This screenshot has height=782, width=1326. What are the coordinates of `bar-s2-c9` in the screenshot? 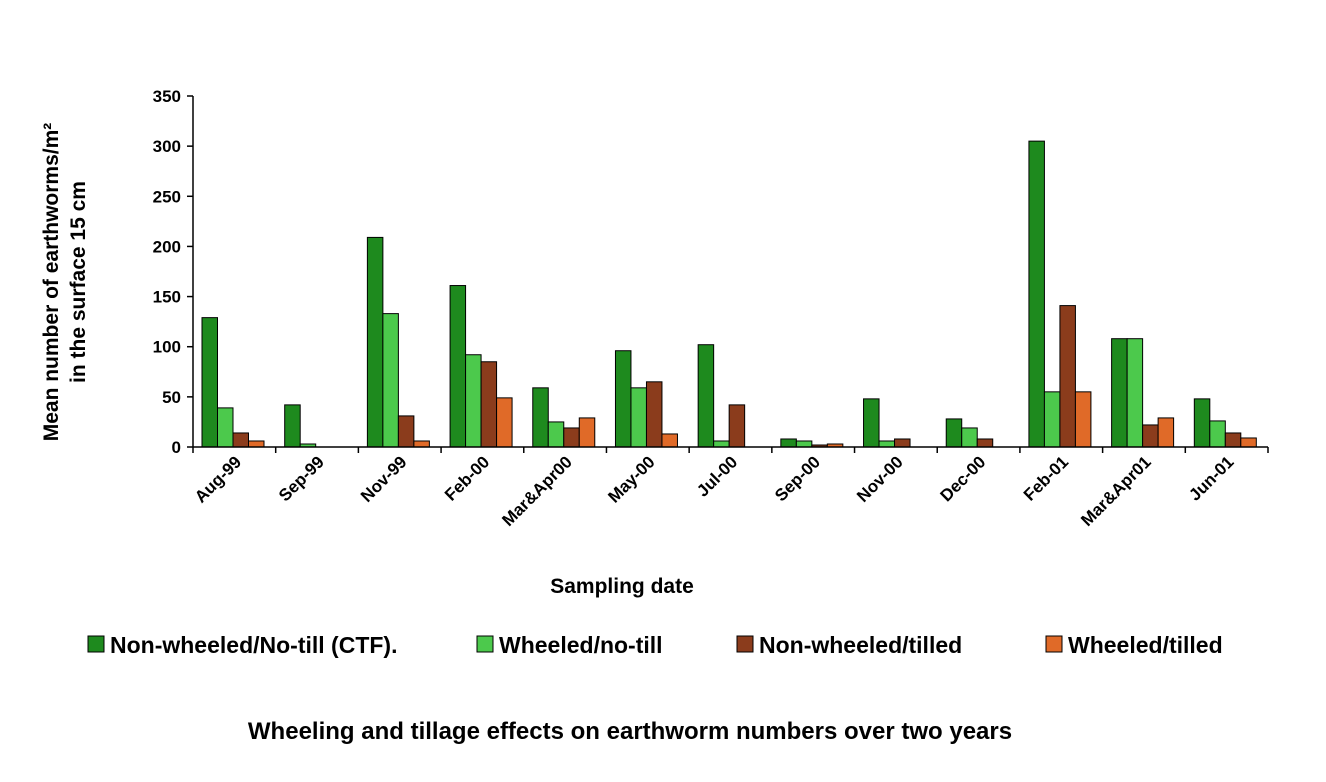 It's located at (985, 443).